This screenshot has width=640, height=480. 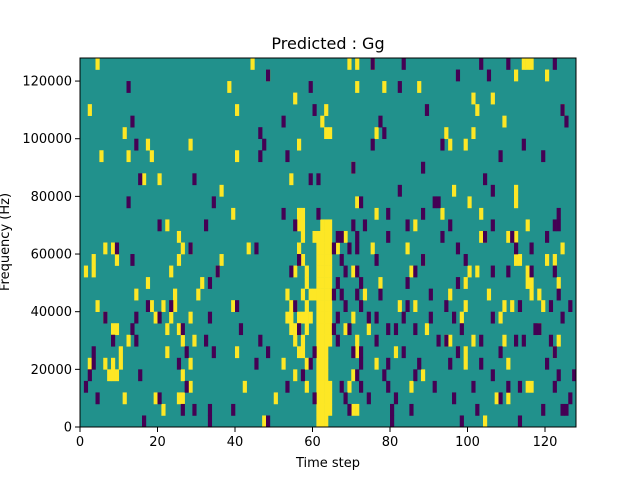 I want to click on x-tick-label: 0, so click(x=80, y=442).